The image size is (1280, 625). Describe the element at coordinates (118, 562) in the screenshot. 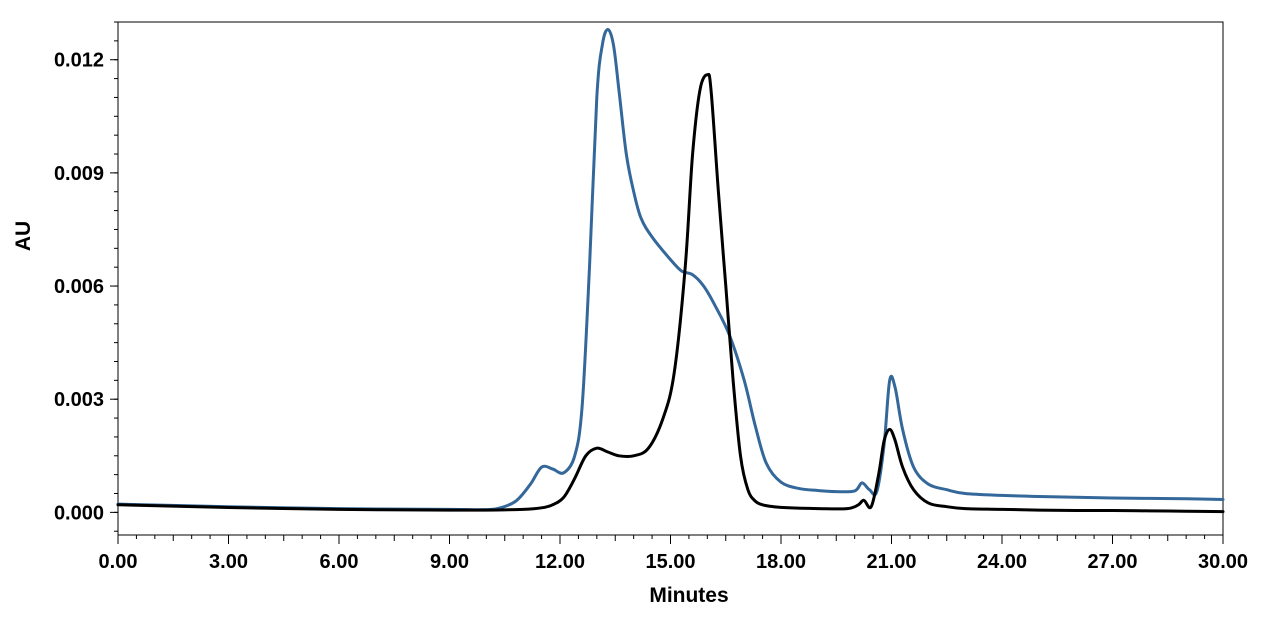

I see `x-tick-label: 0.00` at that location.